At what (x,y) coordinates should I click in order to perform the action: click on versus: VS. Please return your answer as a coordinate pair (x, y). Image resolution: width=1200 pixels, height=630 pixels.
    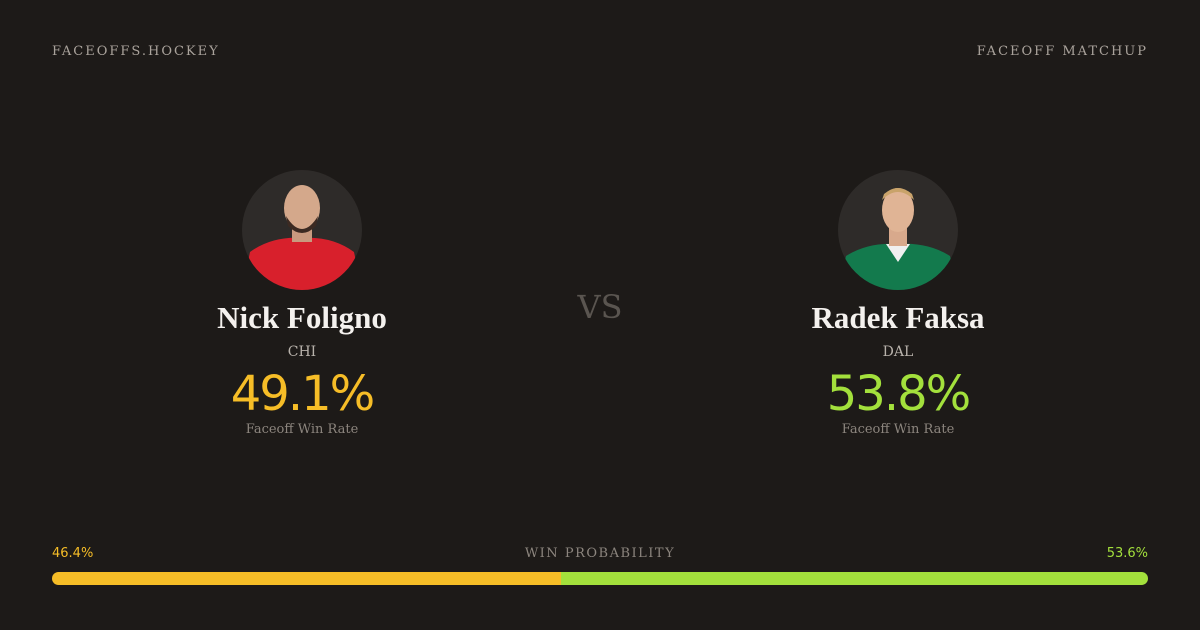
    Looking at the image, I should click on (600, 307).